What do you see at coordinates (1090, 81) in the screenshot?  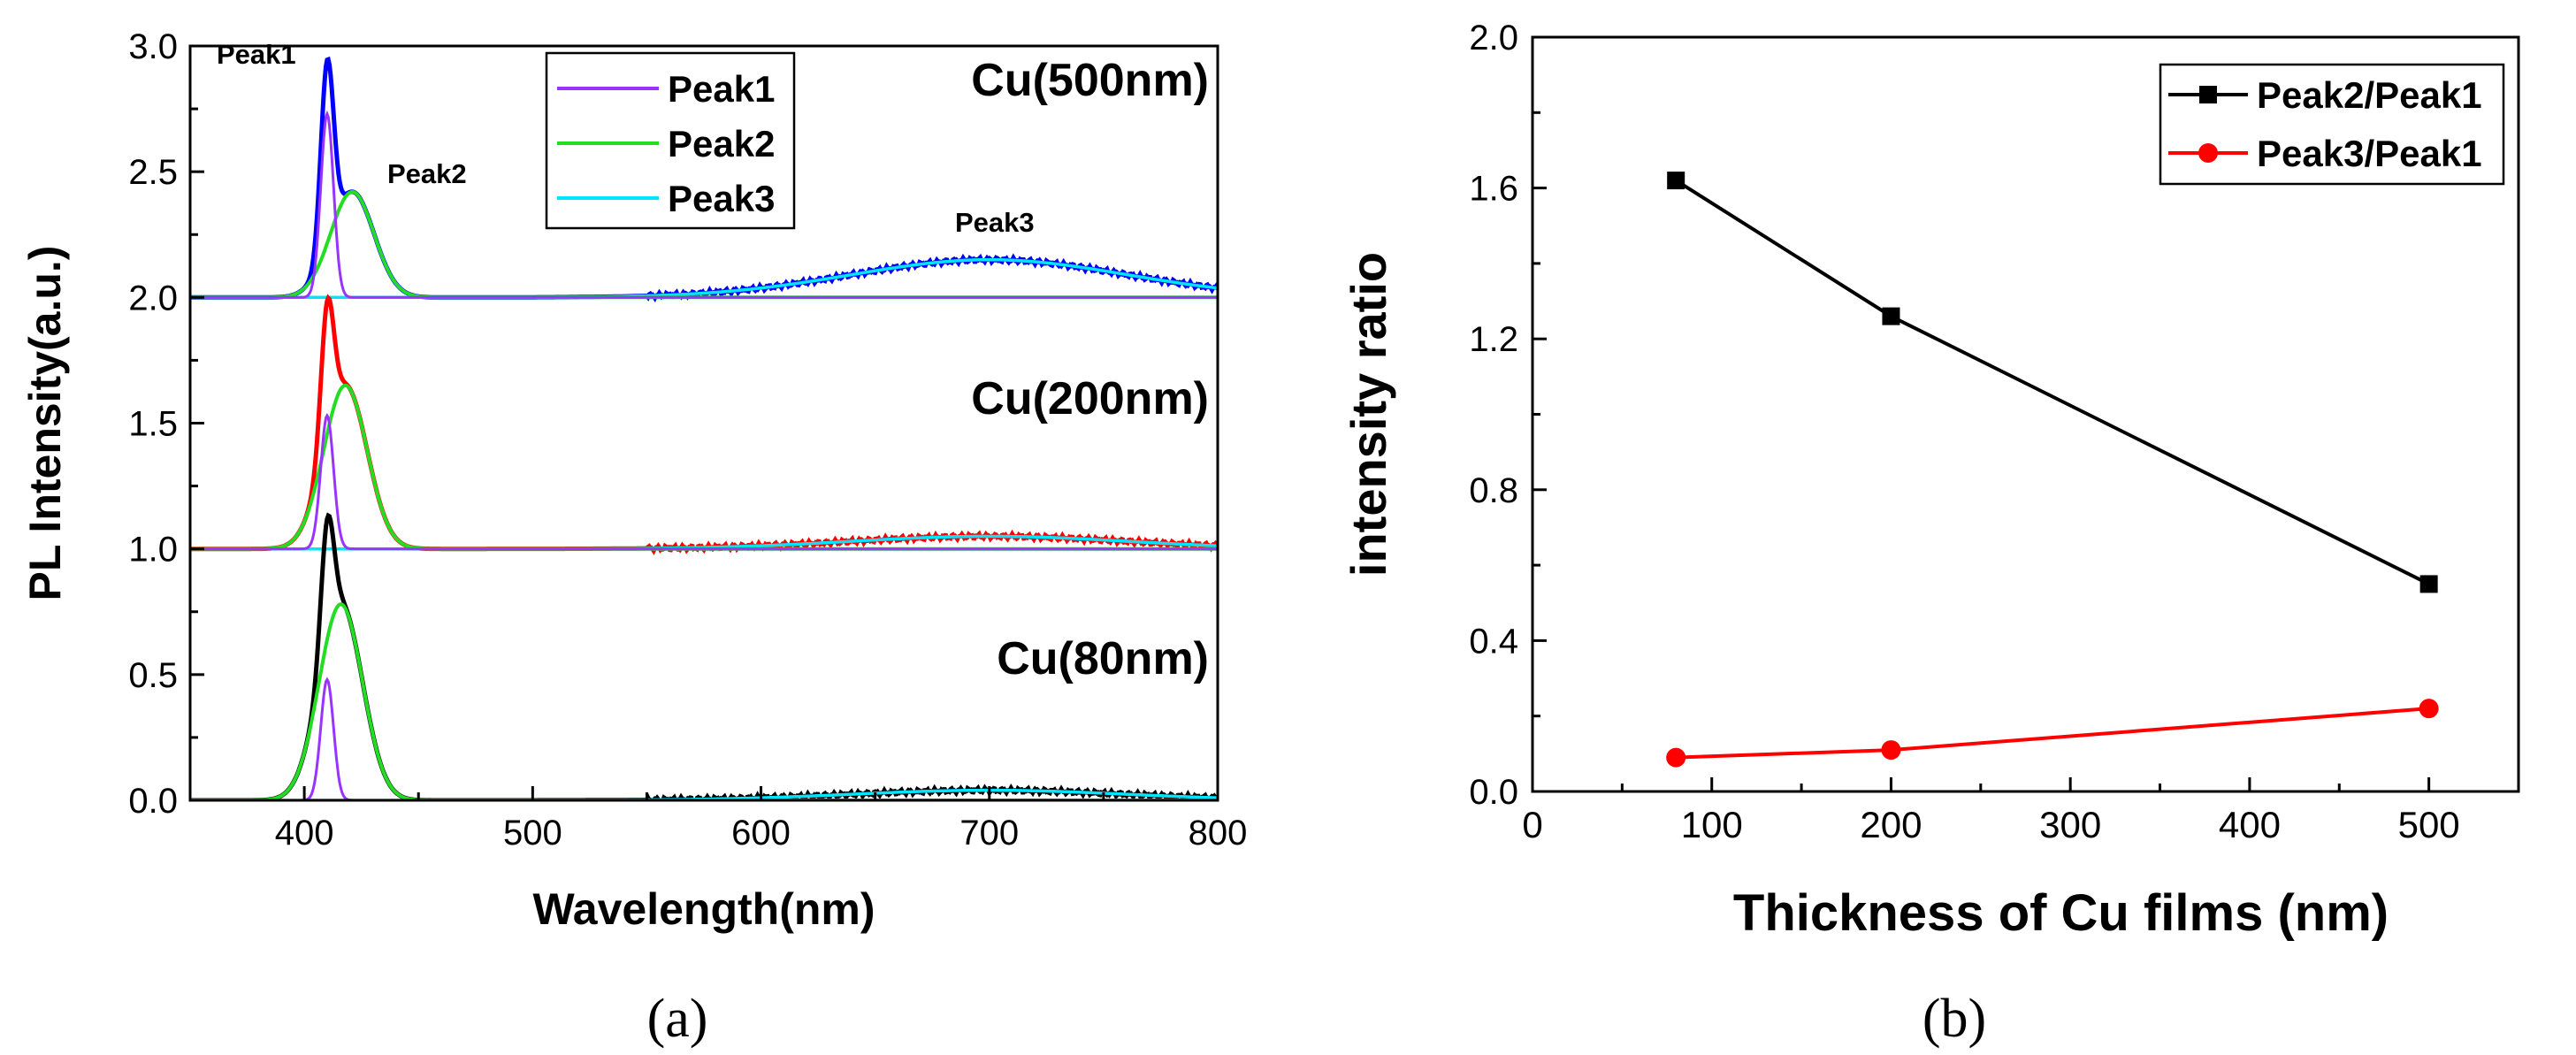 I see `sample-label: Cu(500nm)` at bounding box center [1090, 81].